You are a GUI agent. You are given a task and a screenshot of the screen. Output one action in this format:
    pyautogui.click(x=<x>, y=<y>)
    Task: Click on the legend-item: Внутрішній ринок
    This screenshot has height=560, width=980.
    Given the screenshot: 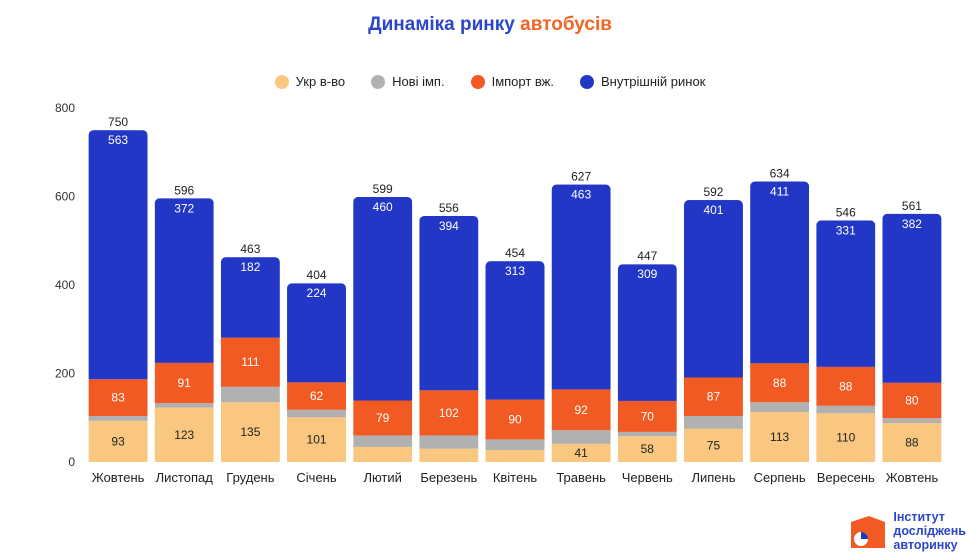 What is the action you would take?
    pyautogui.click(x=642, y=81)
    